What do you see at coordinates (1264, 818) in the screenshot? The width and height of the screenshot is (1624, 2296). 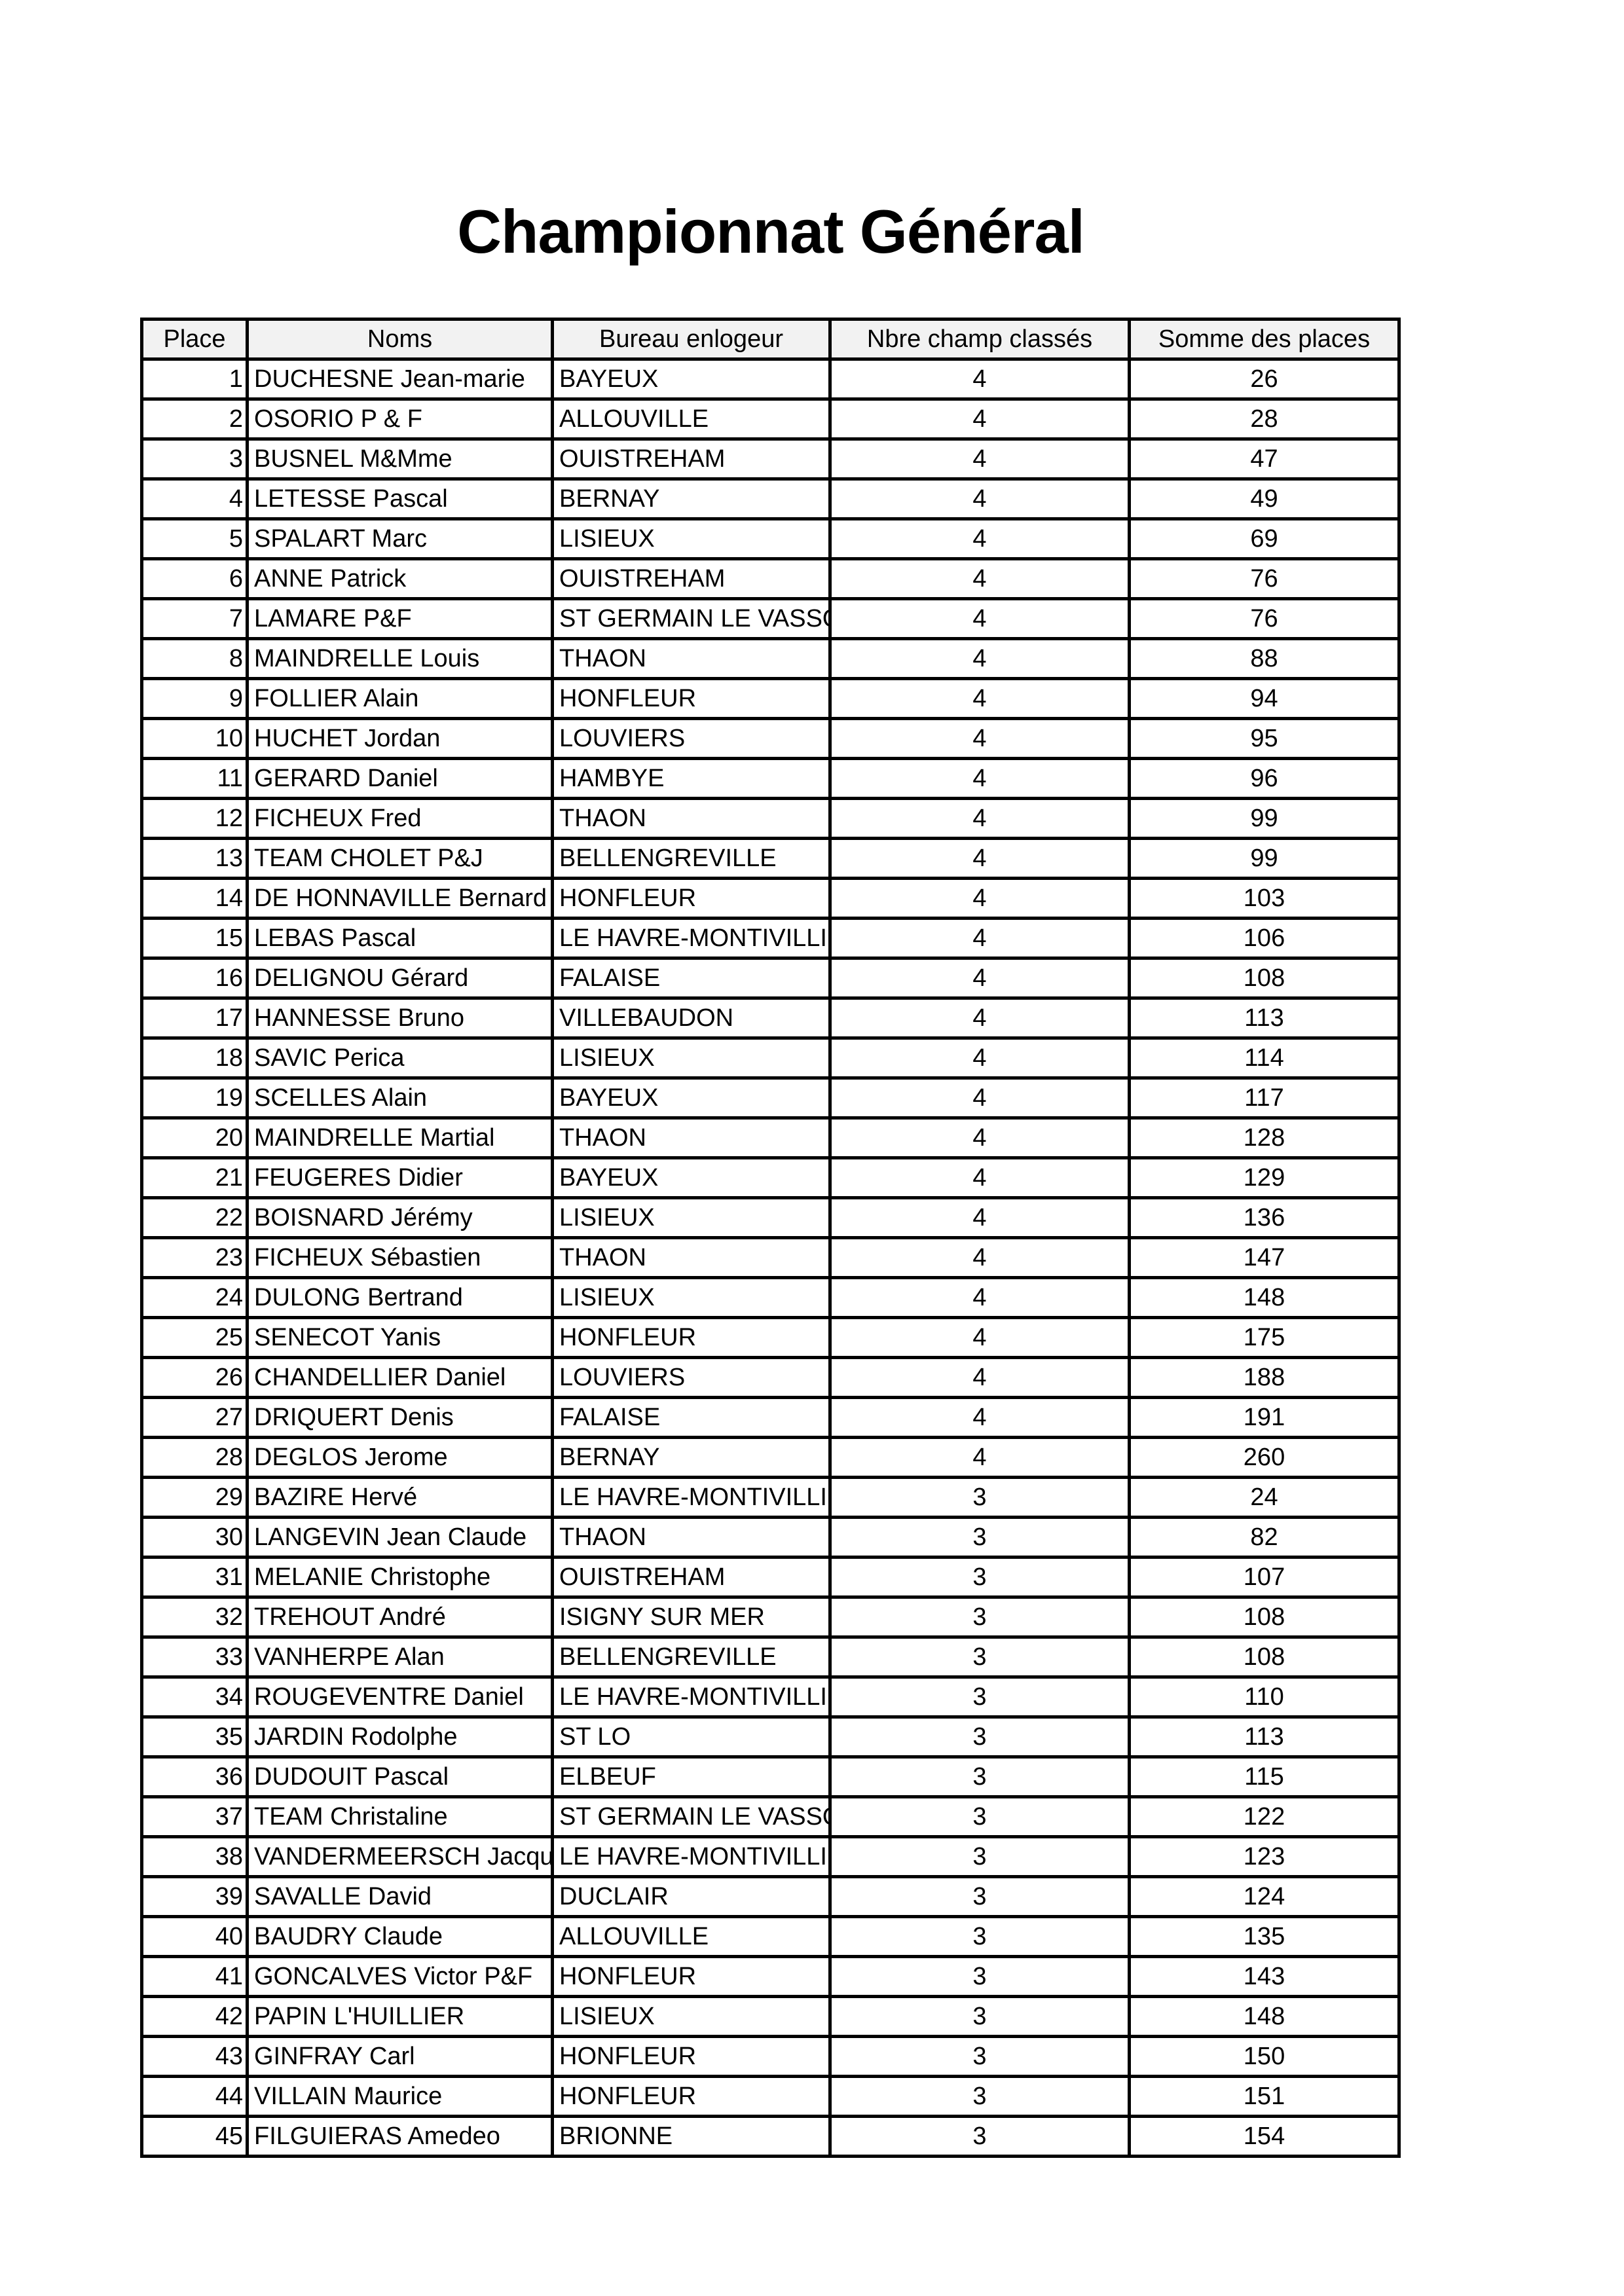 I see `sum-cell: 99` at bounding box center [1264, 818].